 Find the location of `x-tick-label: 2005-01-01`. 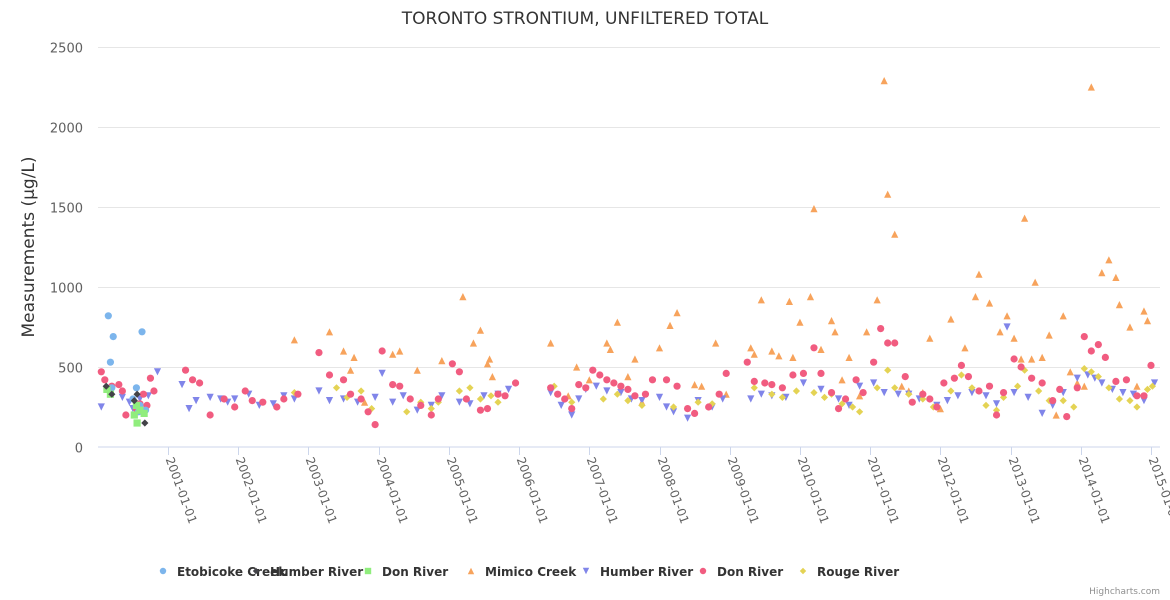

x-tick-label: 2005-01-01 is located at coordinates (462, 490).